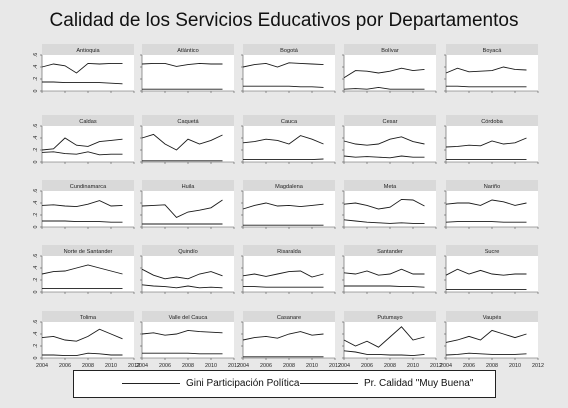 Image resolution: width=568 pixels, height=408 pixels. I want to click on series-line-calidad-quindio, so click(182, 286).